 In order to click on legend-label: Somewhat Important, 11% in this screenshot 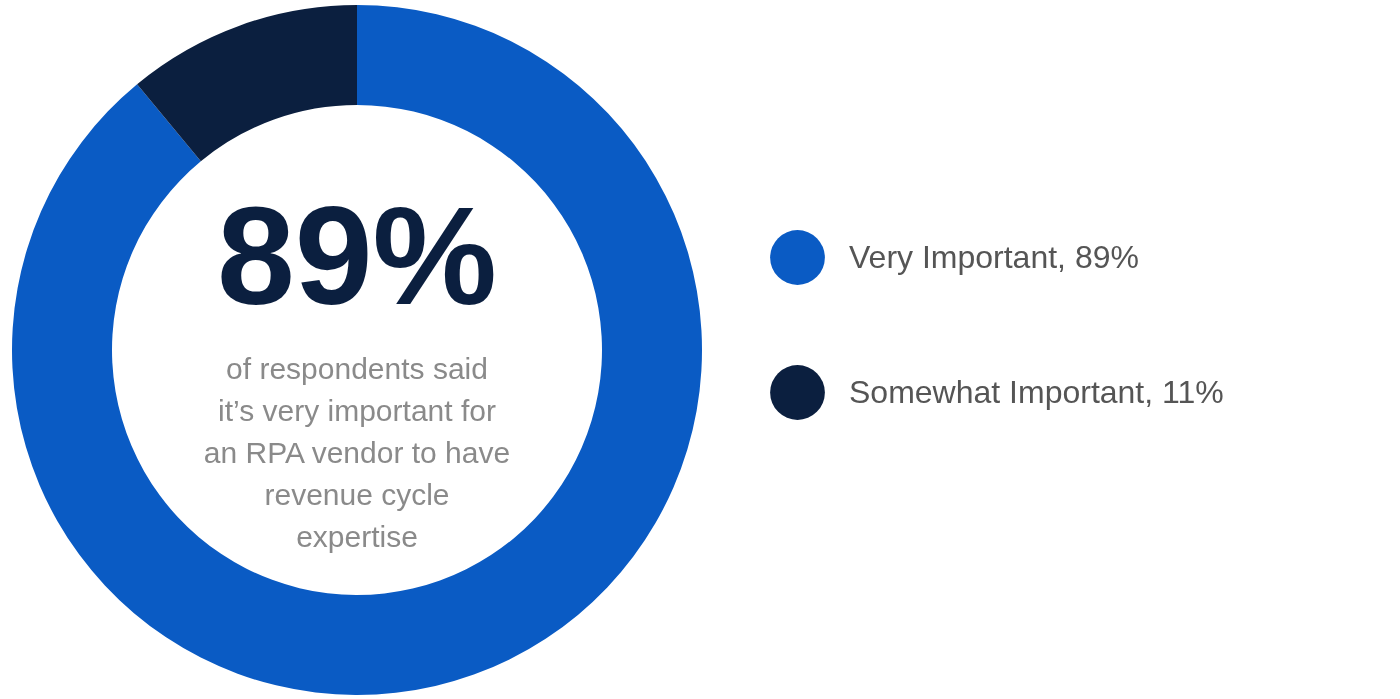, I will do `click(1036, 391)`.